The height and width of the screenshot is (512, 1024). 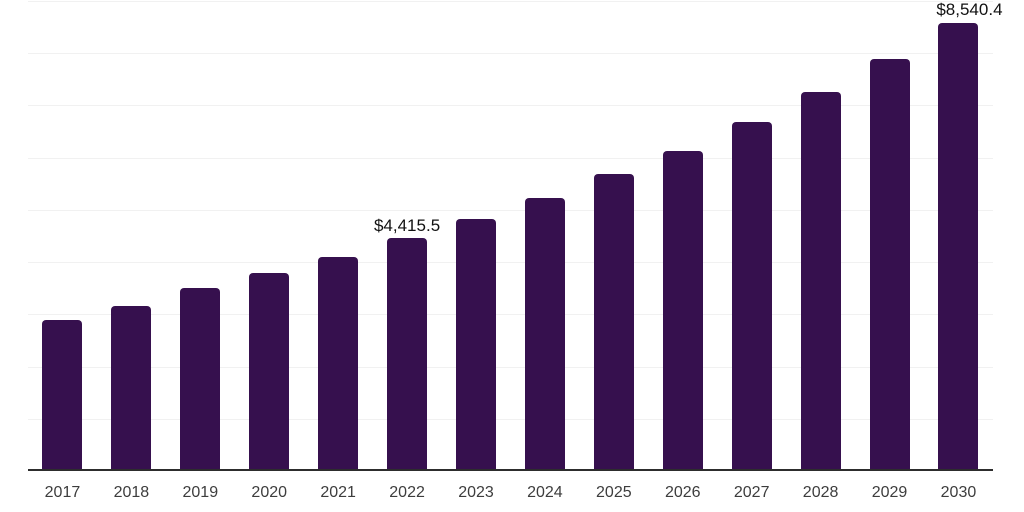 I want to click on x-axis-label: 2018, so click(x=131, y=492).